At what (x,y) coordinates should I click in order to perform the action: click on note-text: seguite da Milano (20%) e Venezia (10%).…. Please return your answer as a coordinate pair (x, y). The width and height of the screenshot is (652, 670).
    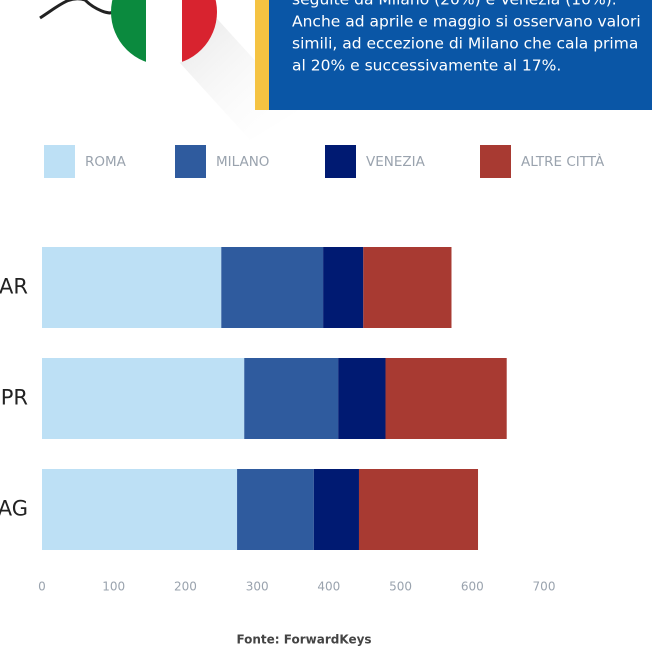
    Looking at the image, I should click on (466, 37).